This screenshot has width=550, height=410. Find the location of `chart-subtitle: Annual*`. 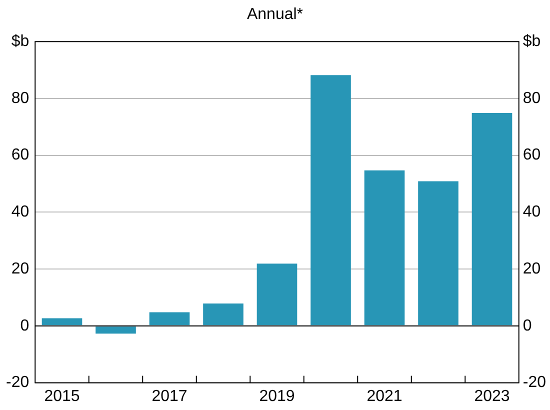

chart-subtitle: Annual* is located at coordinates (275, 15).